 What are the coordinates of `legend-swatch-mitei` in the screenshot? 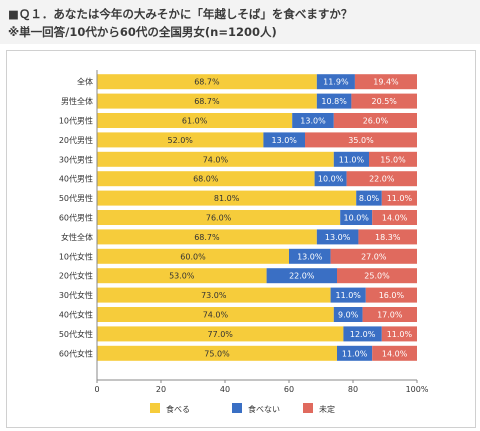 It's located at (308, 408).